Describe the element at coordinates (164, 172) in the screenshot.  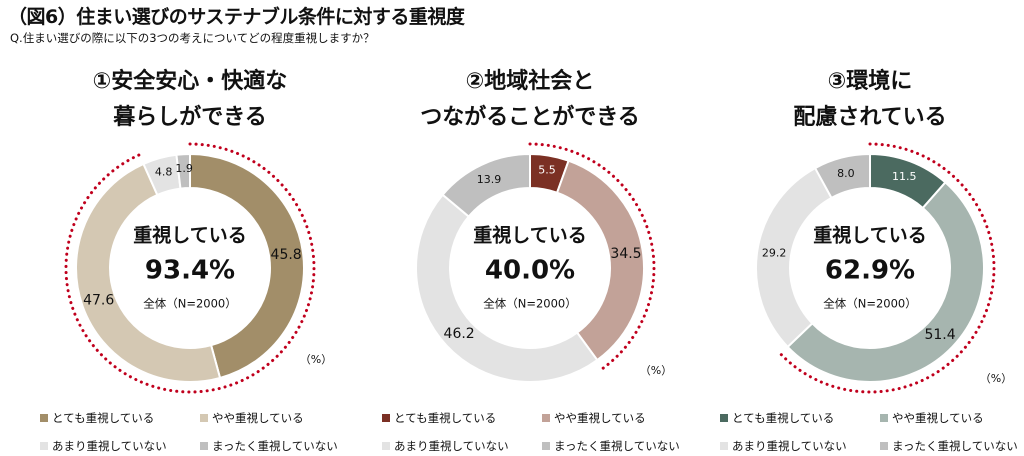
I see `data-label: 4.8` at that location.